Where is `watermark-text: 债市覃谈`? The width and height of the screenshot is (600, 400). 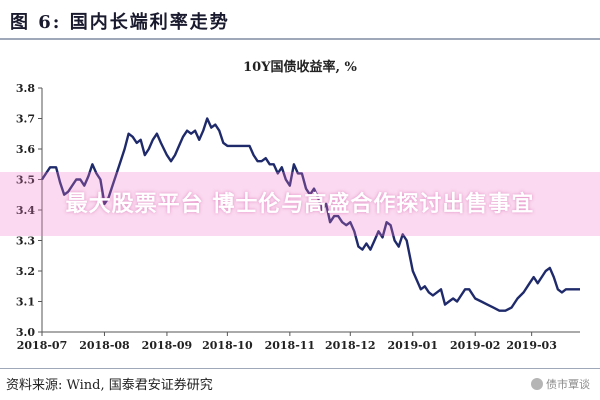
watermark-text: 债市覃谈 is located at coordinates (568, 384).